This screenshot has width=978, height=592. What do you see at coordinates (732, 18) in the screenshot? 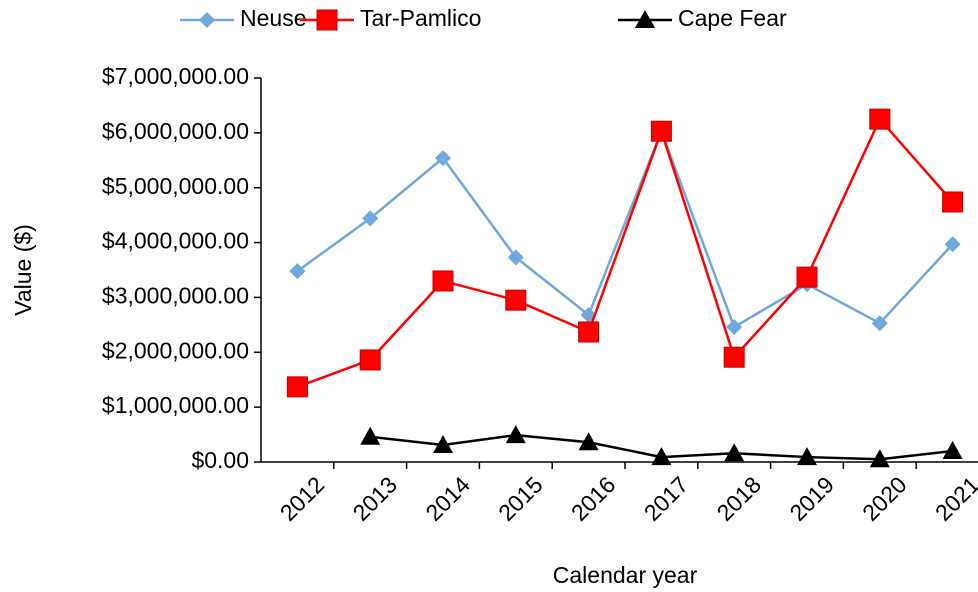
I see `legend-label: Cape Fear` at bounding box center [732, 18].